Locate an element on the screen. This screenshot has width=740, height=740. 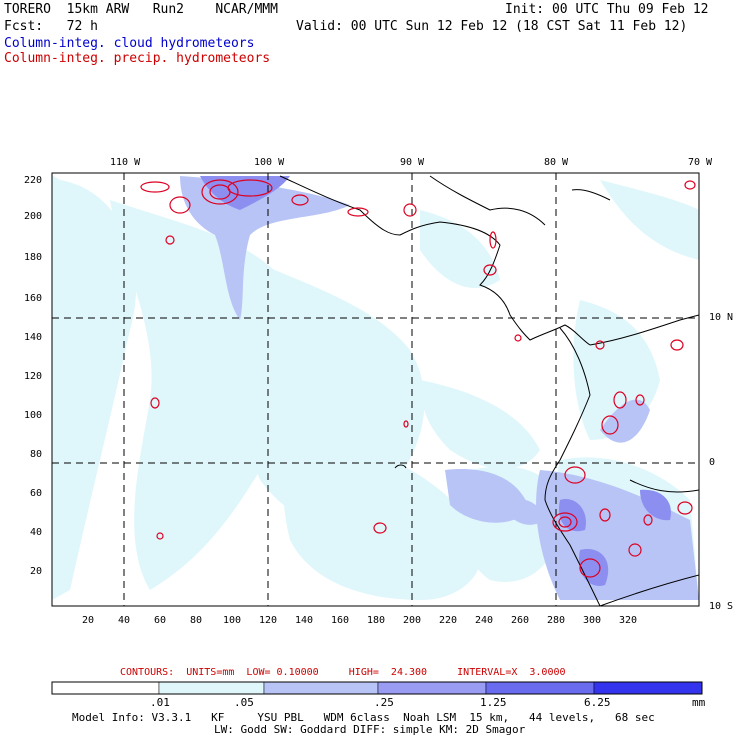
forecast-hour: Fcst: 72 h is located at coordinates (51, 26).